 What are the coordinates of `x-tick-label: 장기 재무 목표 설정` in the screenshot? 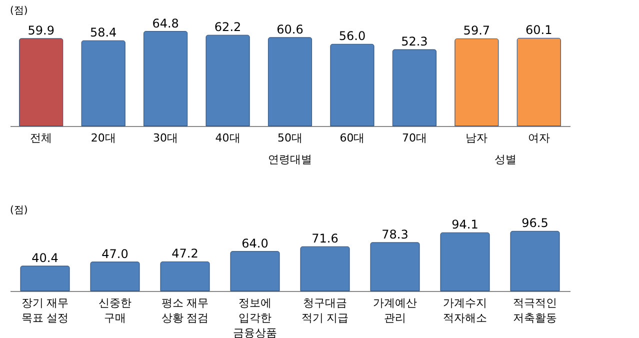 It's located at (45, 310).